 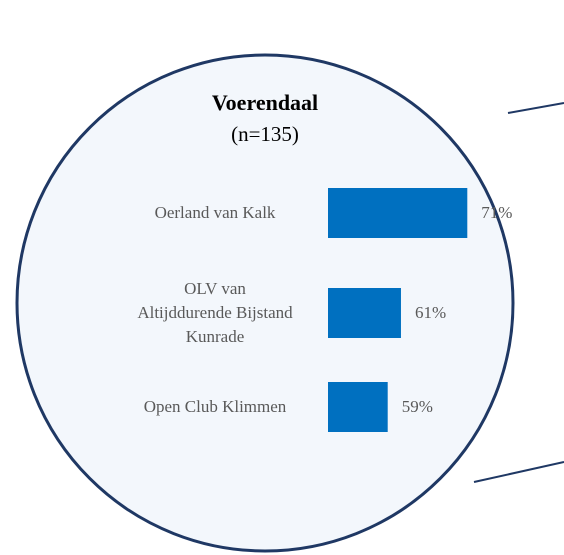 I want to click on value-label: 61%, so click(x=430, y=312).